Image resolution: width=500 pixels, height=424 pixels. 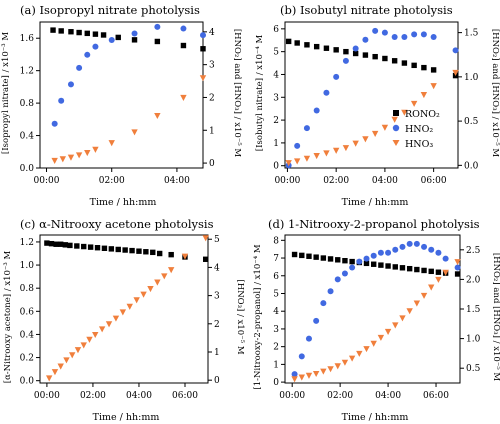 I want to click on legend-label-hno2: HNO₂, so click(x=419, y=129).